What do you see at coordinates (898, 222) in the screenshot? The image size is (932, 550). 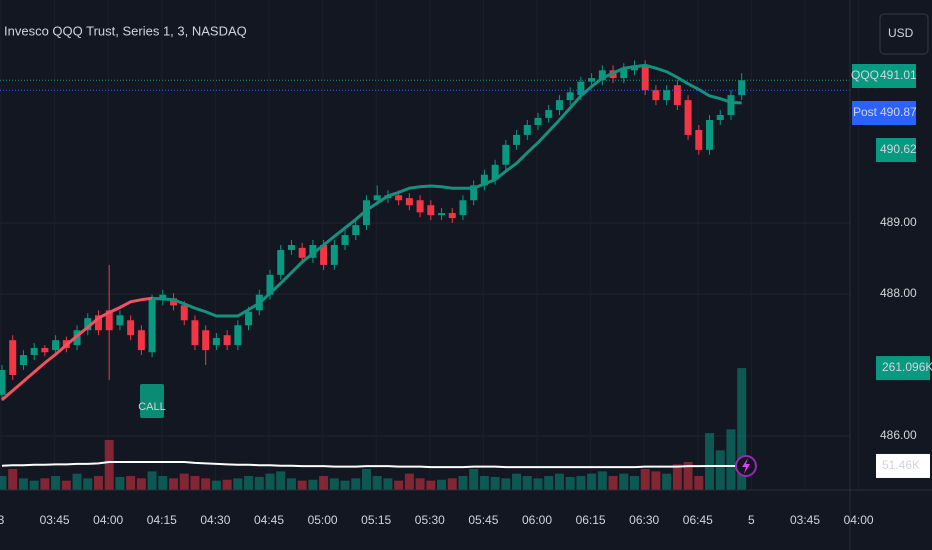 I see `y-tick-label: 489.00` at bounding box center [898, 222].